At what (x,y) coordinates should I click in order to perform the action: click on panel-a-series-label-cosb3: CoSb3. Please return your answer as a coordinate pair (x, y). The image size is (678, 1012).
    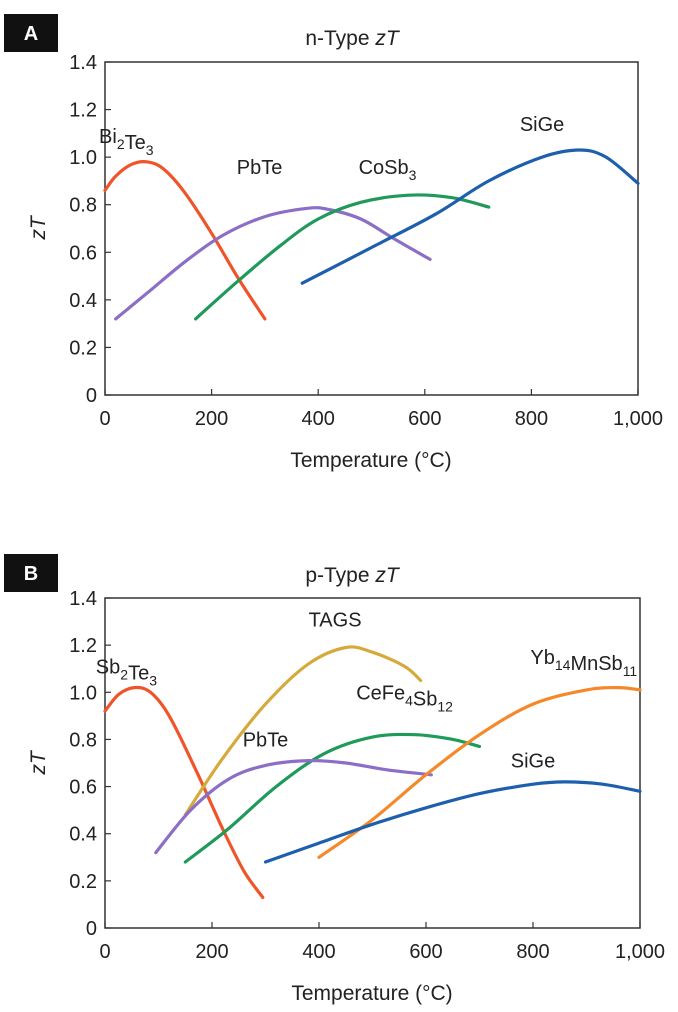
    Looking at the image, I should click on (388, 170).